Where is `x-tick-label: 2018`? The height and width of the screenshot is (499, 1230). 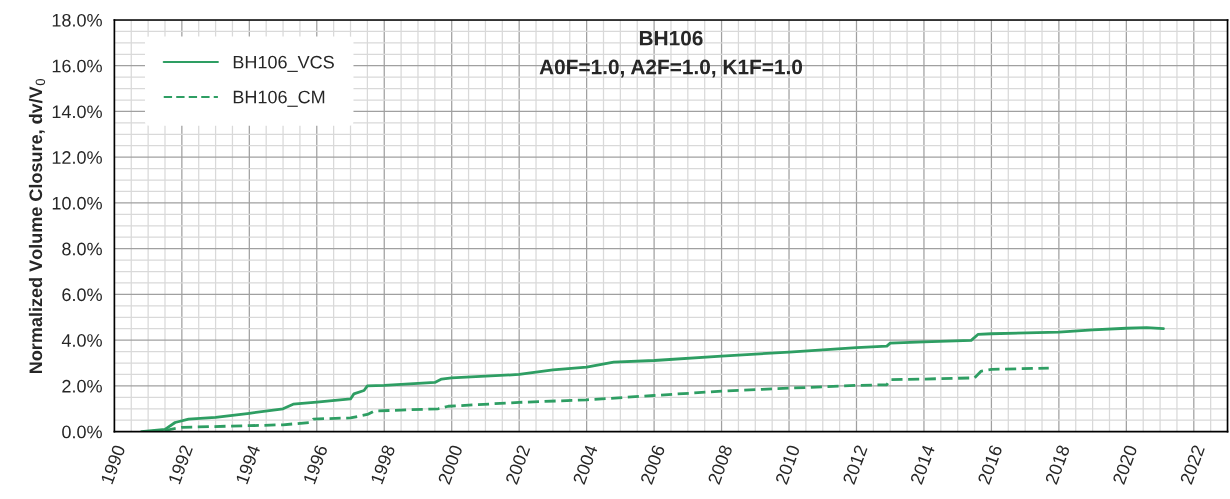
x-tick-label: 2018 is located at coordinates (1057, 464).